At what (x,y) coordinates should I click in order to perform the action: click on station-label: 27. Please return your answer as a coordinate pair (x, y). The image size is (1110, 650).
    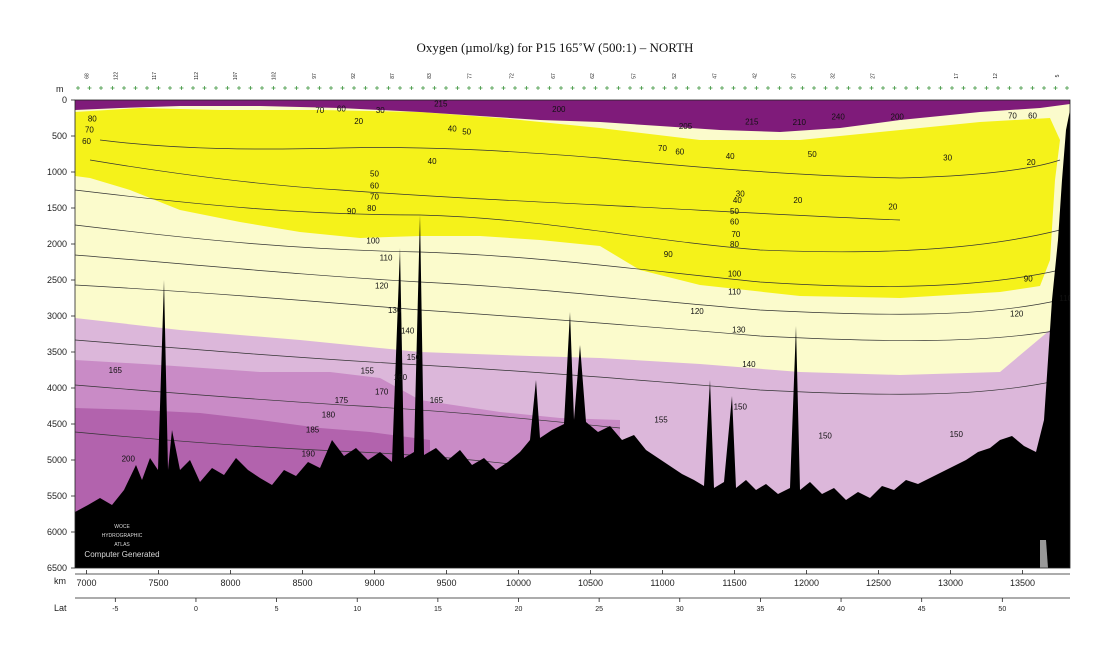
    Looking at the image, I should click on (874, 76).